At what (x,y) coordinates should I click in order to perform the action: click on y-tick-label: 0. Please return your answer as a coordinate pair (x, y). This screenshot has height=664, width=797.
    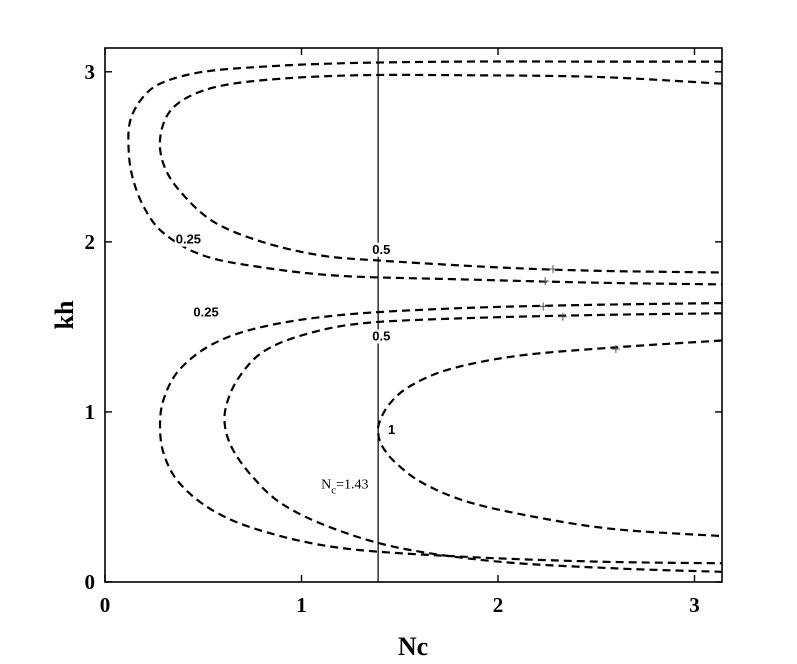
    Looking at the image, I should click on (90, 582).